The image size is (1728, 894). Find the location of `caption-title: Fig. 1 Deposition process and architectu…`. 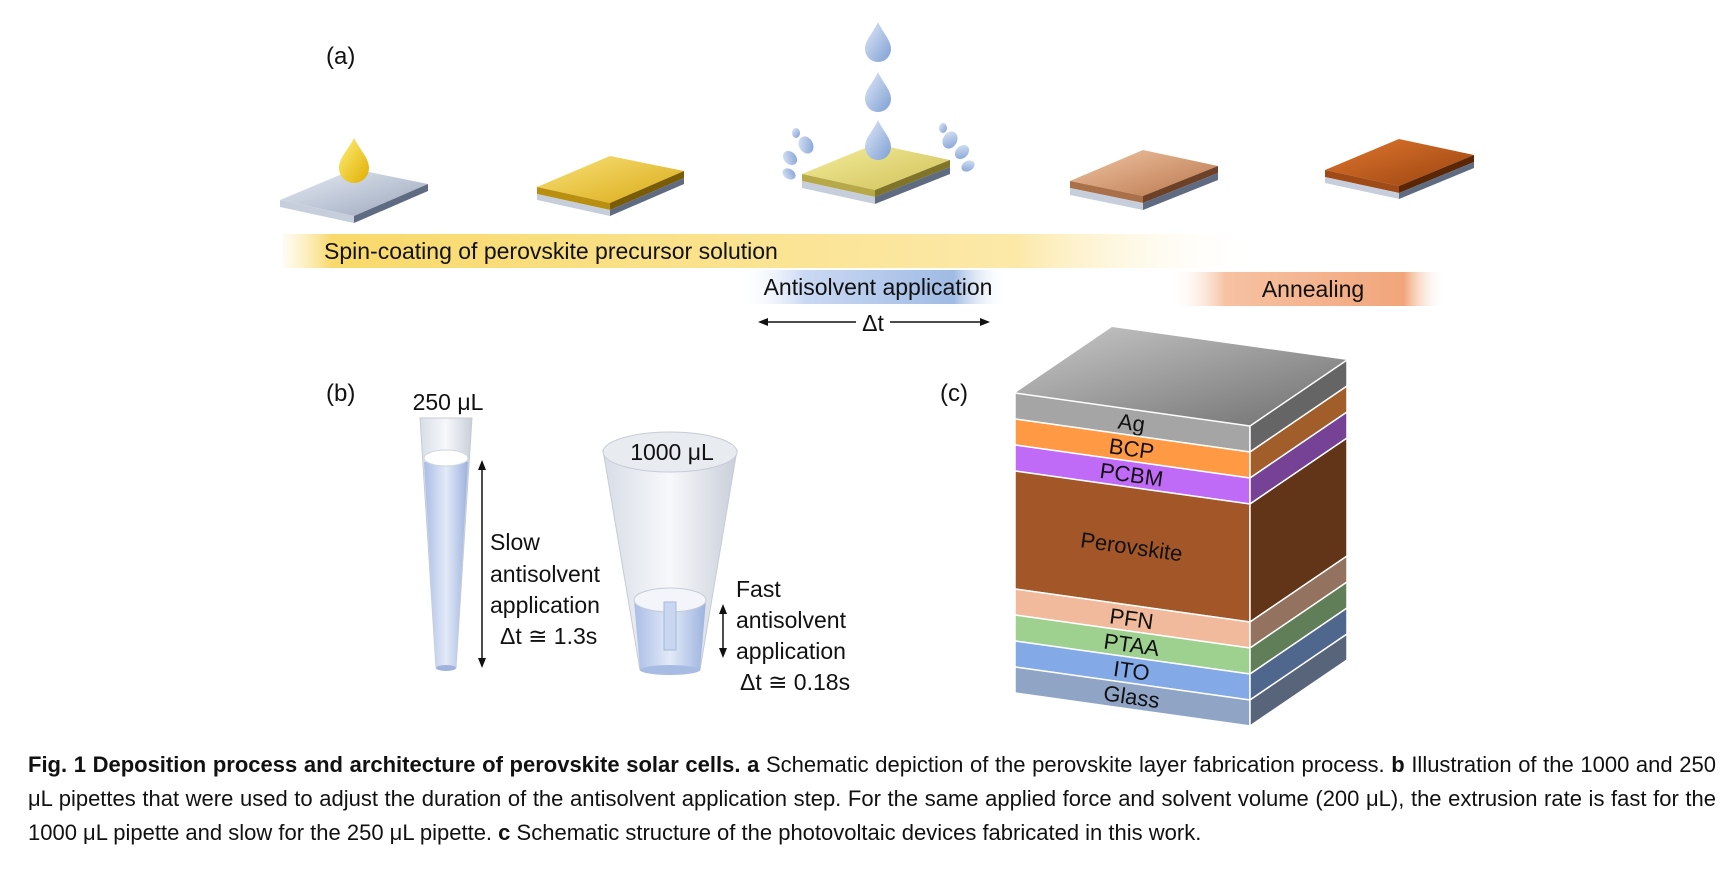

caption-title: Fig. 1 Deposition process and architectu… is located at coordinates (384, 764).